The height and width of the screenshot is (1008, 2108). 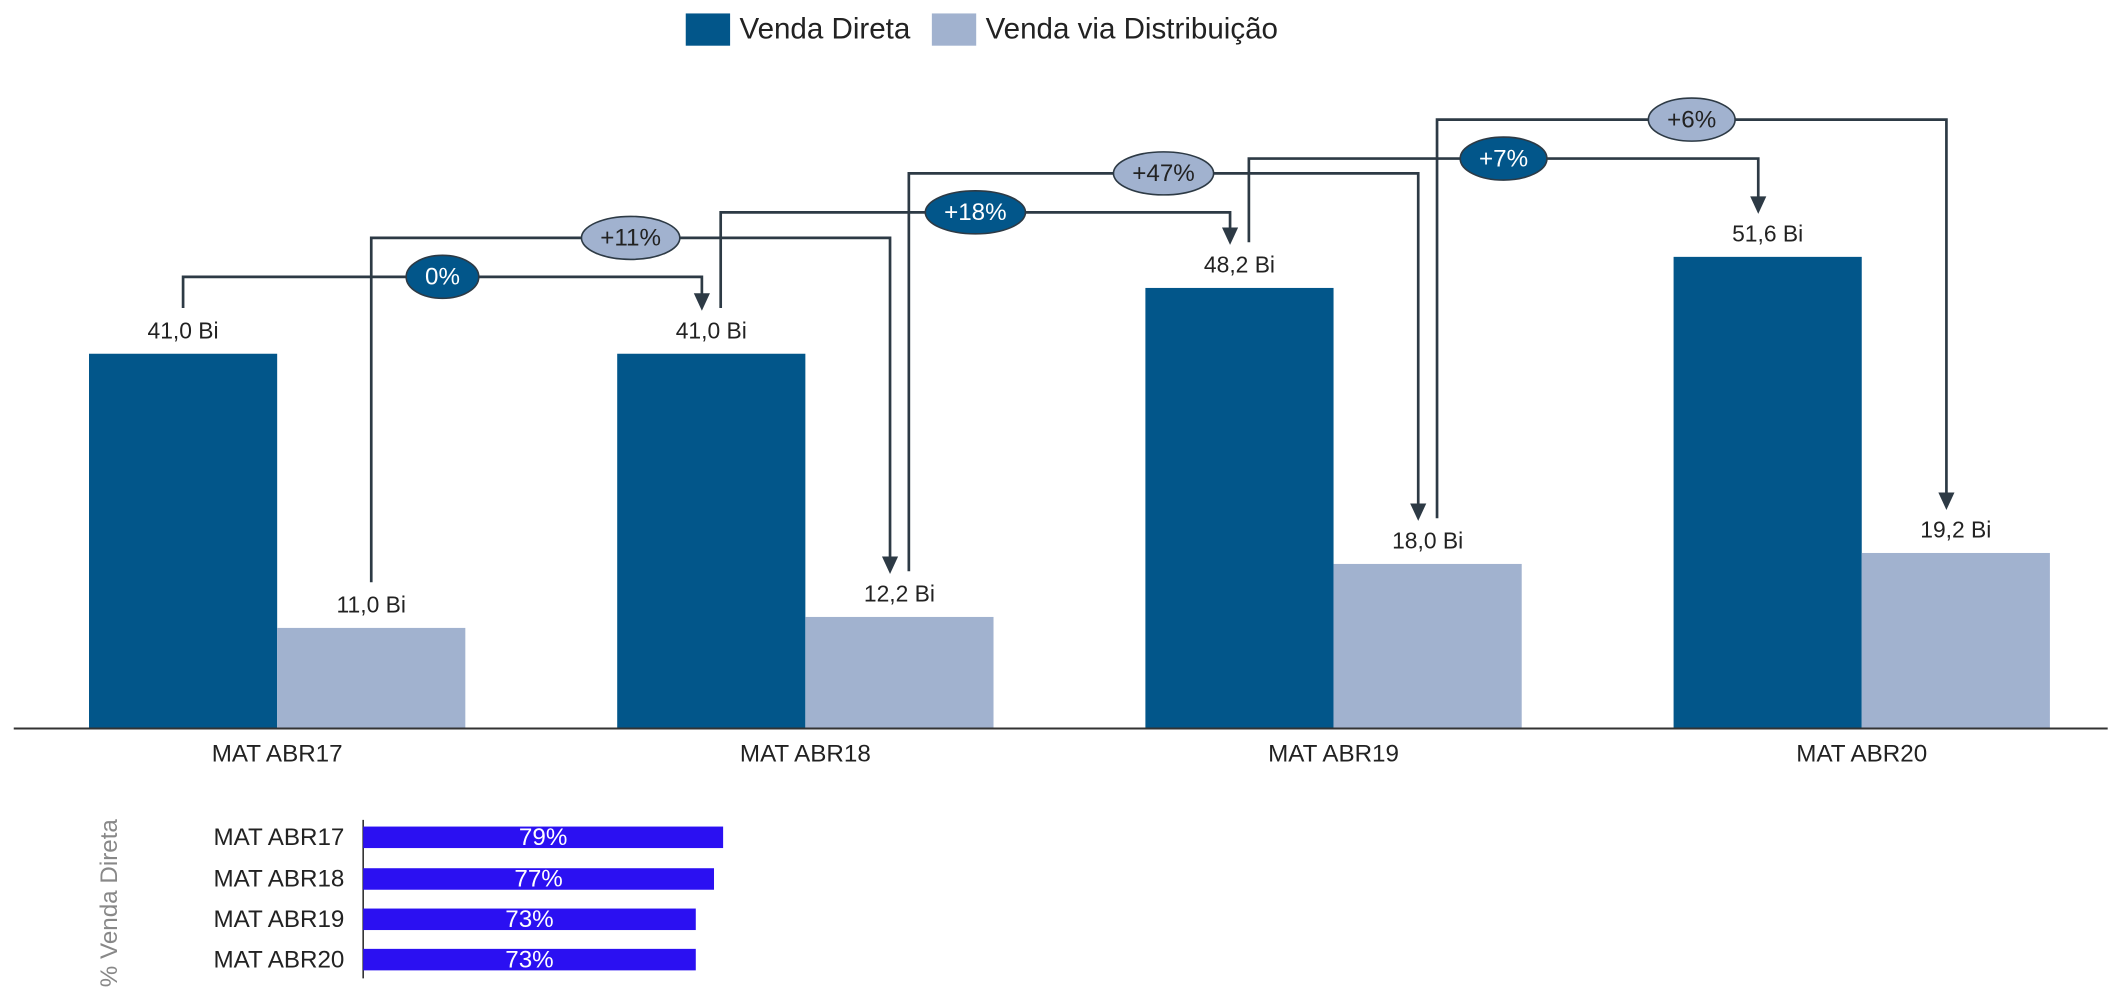 I want to click on value-label: 79%, so click(x=543, y=837).